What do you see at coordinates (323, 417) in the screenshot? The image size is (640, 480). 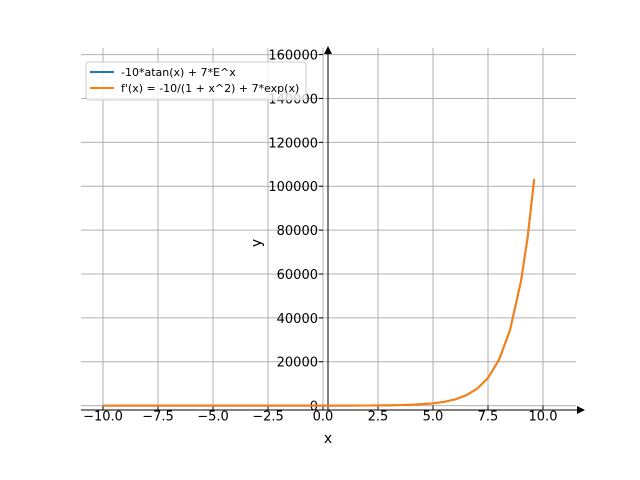 I see `x-tick-label: 0.0` at bounding box center [323, 417].